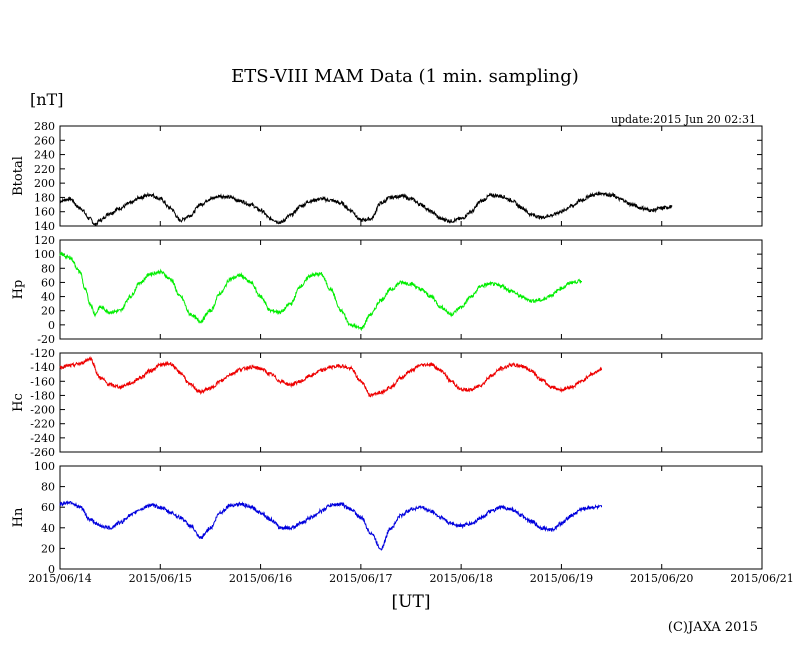 The height and width of the screenshot is (655, 810). What do you see at coordinates (42, 438) in the screenshot?
I see `y-tick-label: -240` at bounding box center [42, 438].